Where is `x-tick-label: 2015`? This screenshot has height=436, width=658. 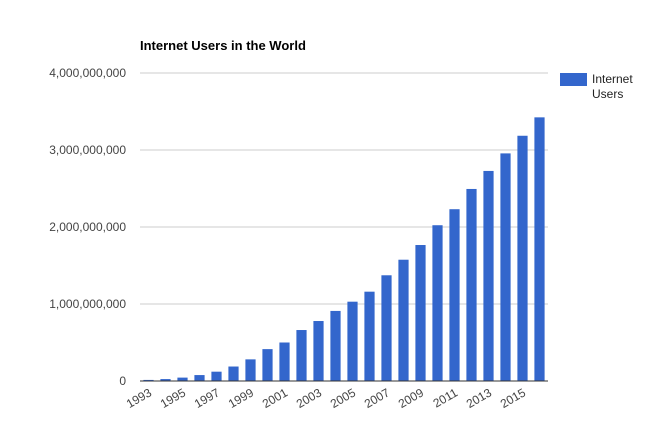 x-tick-label: 2015 is located at coordinates (513, 398).